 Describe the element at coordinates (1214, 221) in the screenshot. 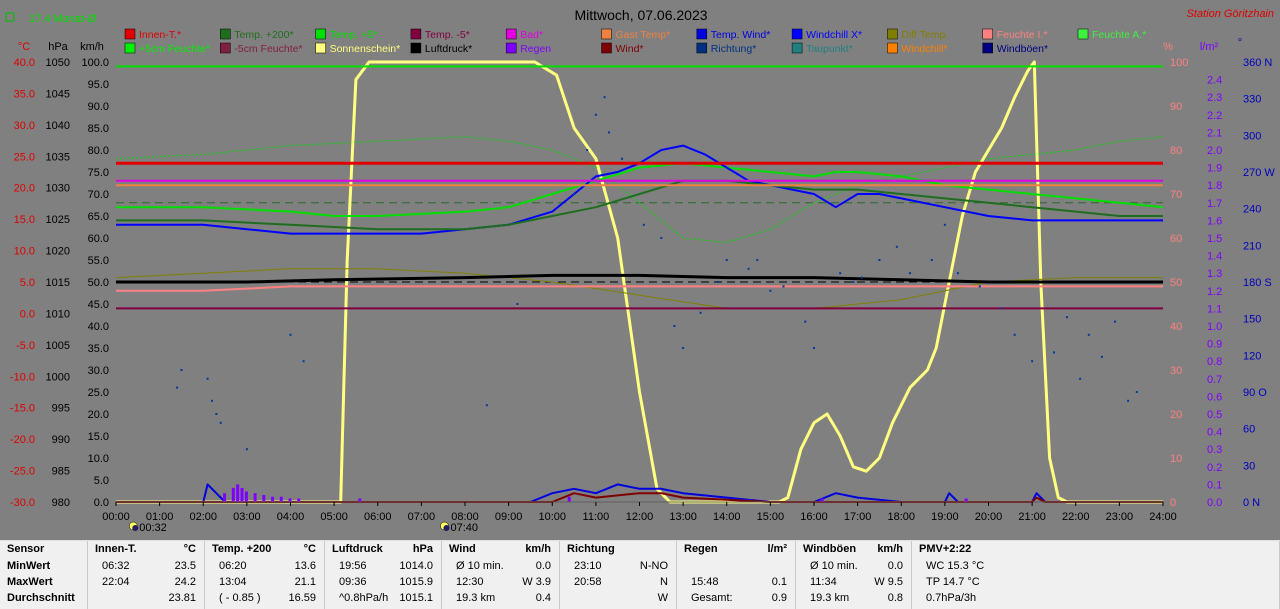

I see `y_rain-tick: 1.6` at that location.